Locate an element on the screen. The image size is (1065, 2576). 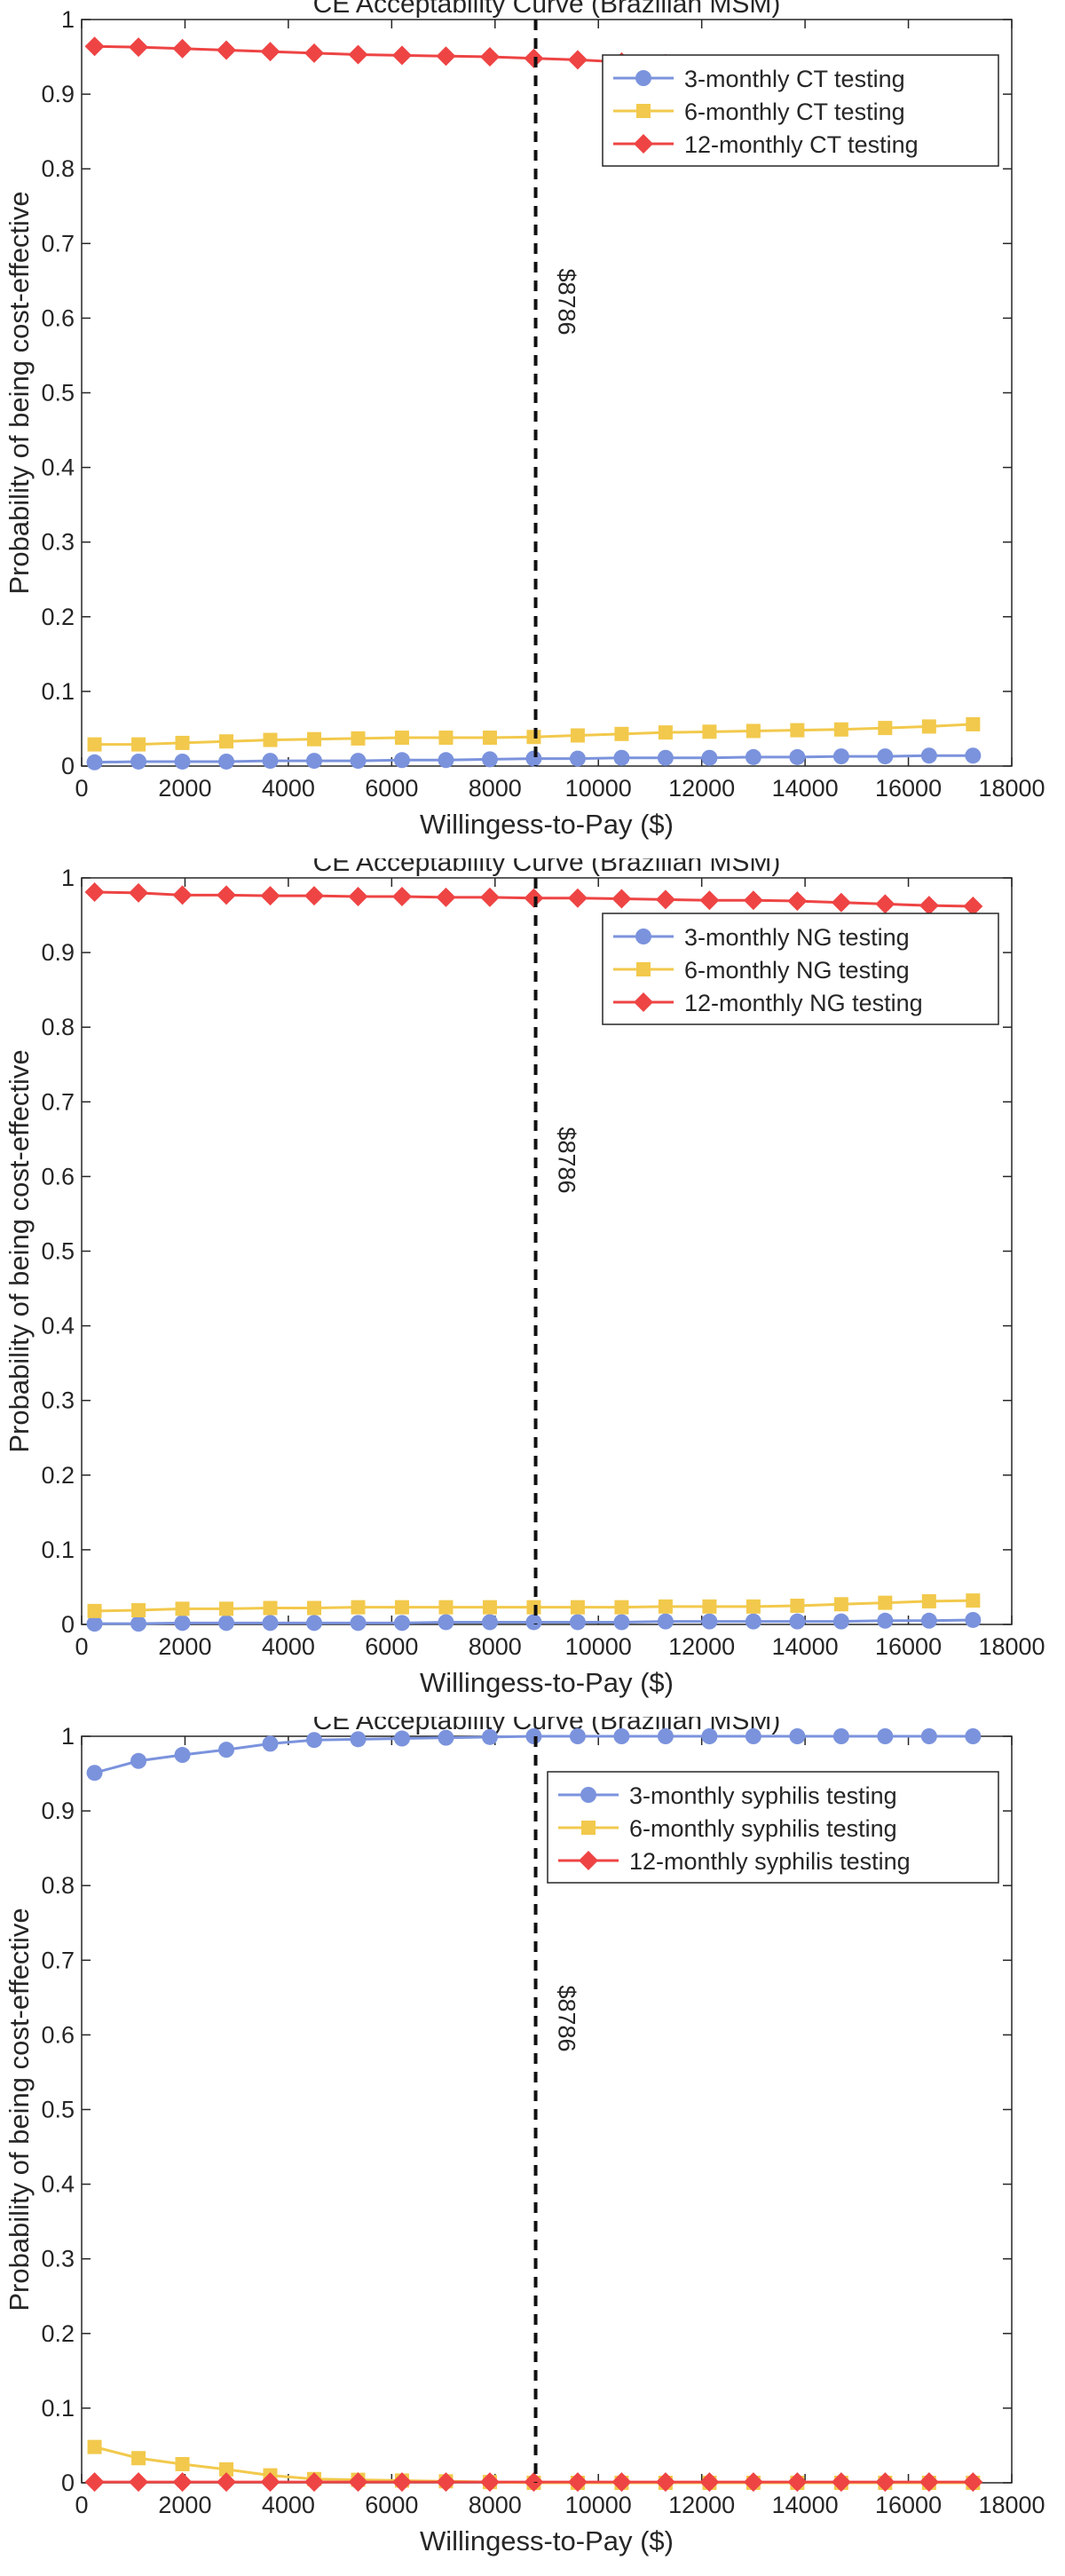
legend-item: 12-monthly CT testing is located at coordinates (766, 144).